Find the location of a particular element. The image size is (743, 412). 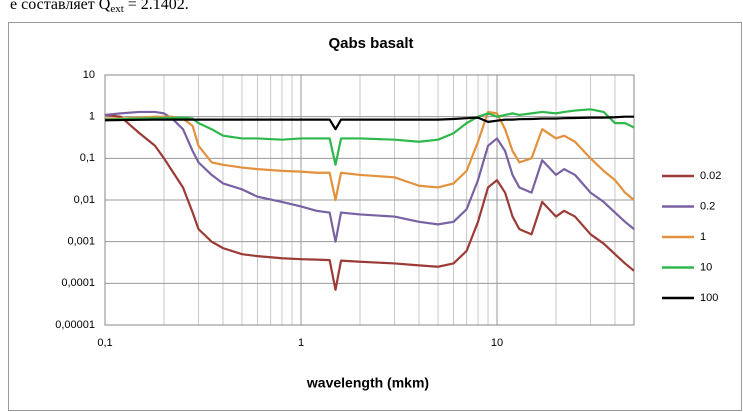

caption-text: е составляет Q is located at coordinates (60, 6).